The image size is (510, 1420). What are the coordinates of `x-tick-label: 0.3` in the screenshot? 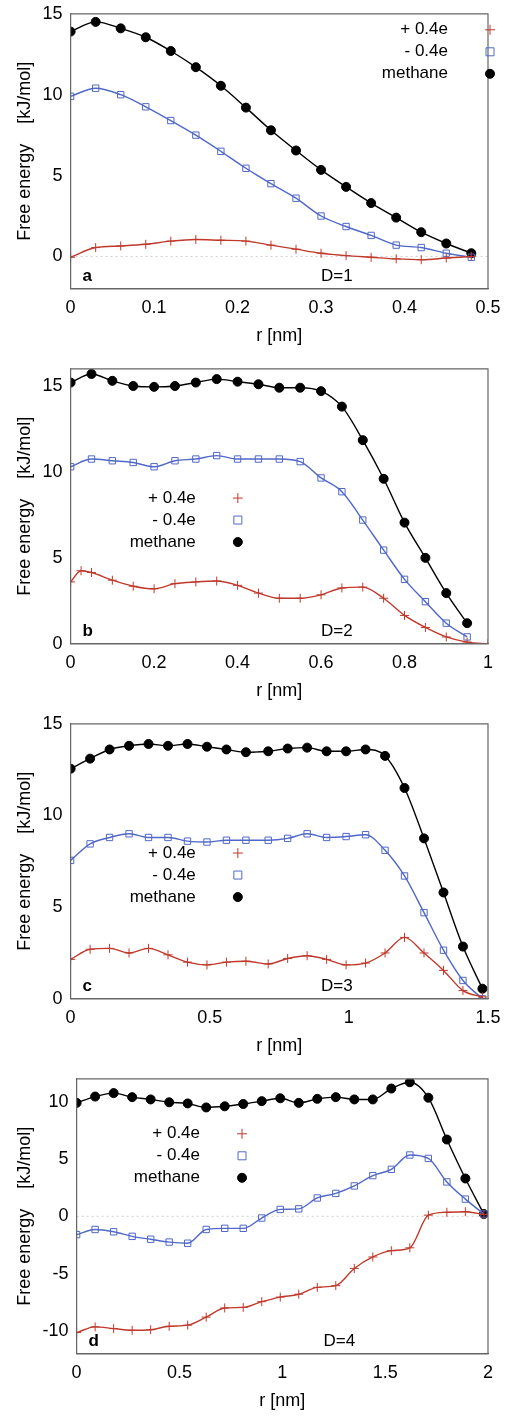 It's located at (321, 306).